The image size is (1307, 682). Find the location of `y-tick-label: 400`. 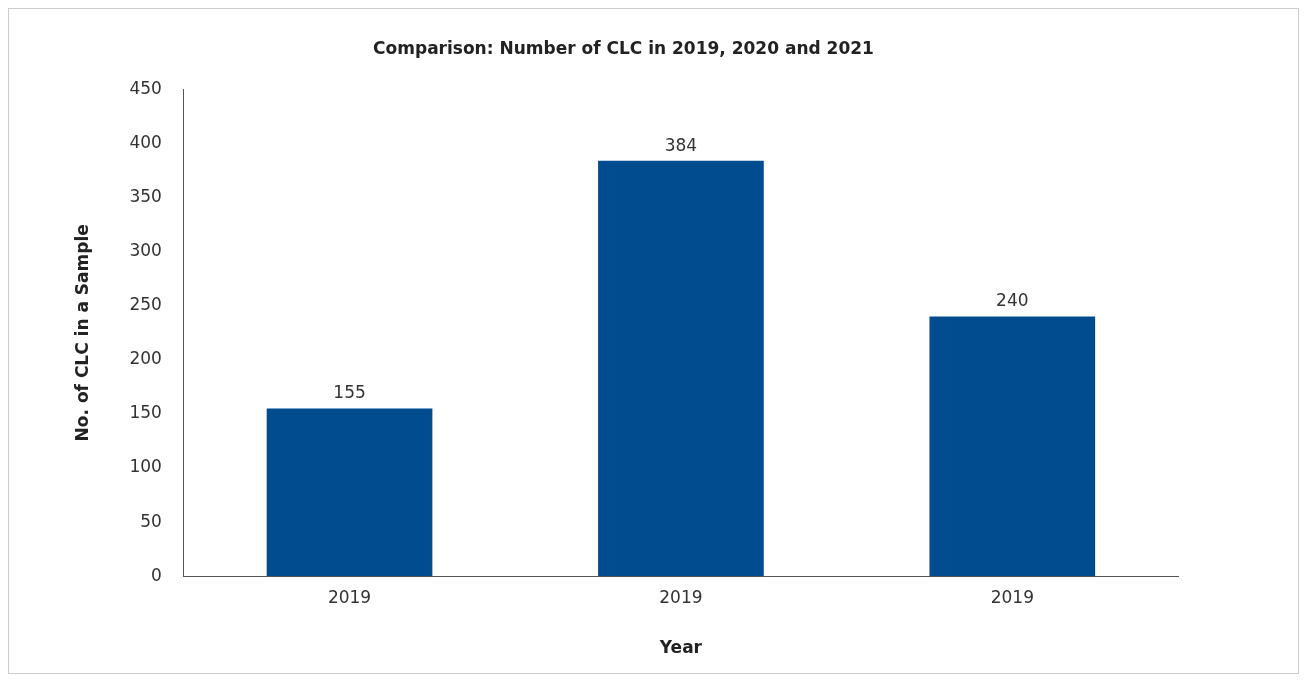

y-tick-label: 400 is located at coordinates (145, 141).